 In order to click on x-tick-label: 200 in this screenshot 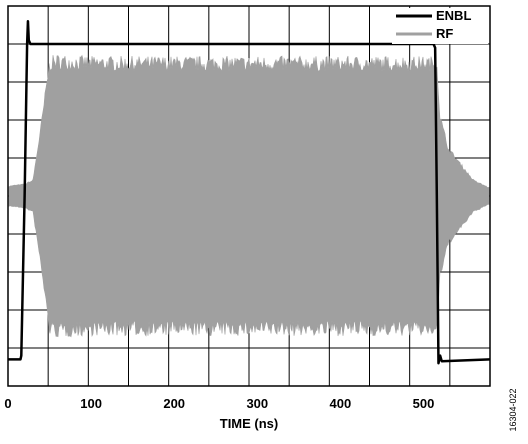, I will do `click(174, 403)`.